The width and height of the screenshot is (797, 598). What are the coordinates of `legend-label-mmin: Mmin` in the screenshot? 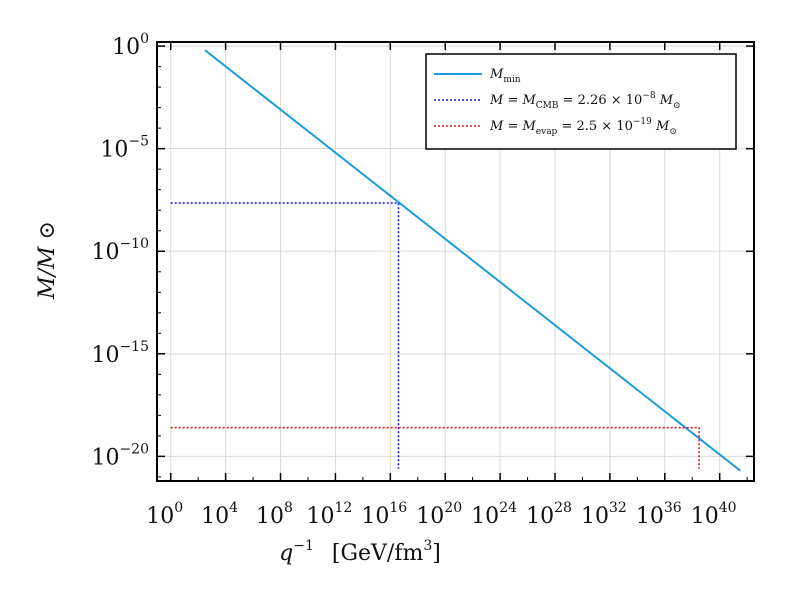 It's located at (505, 76).